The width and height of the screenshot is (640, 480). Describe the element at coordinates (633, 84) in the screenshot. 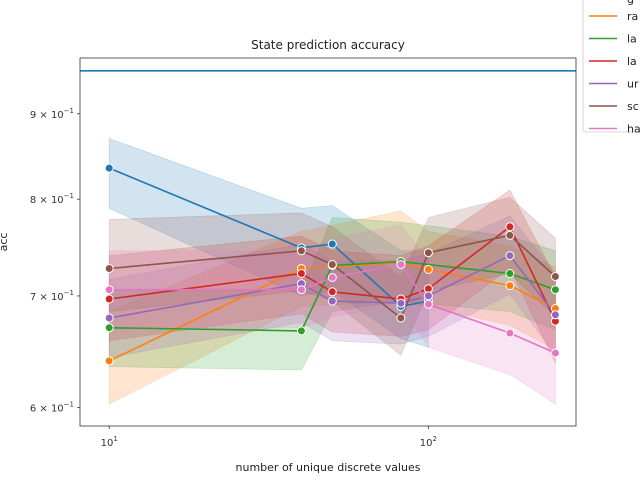

I see `legend-label: ur` at that location.